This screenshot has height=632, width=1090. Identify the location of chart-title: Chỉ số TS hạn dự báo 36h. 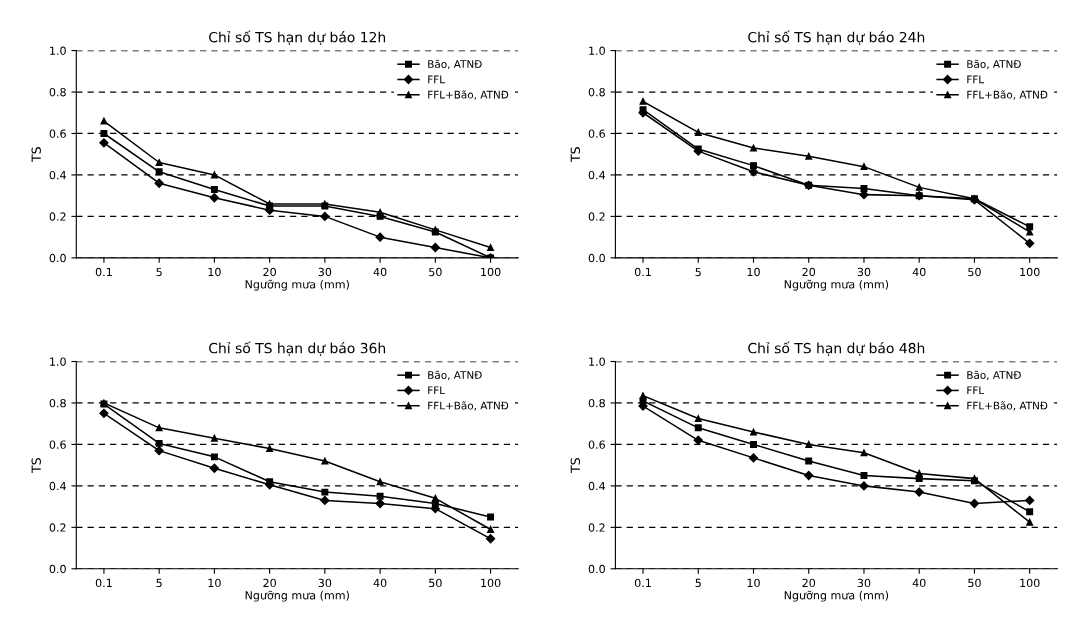
(297, 348).